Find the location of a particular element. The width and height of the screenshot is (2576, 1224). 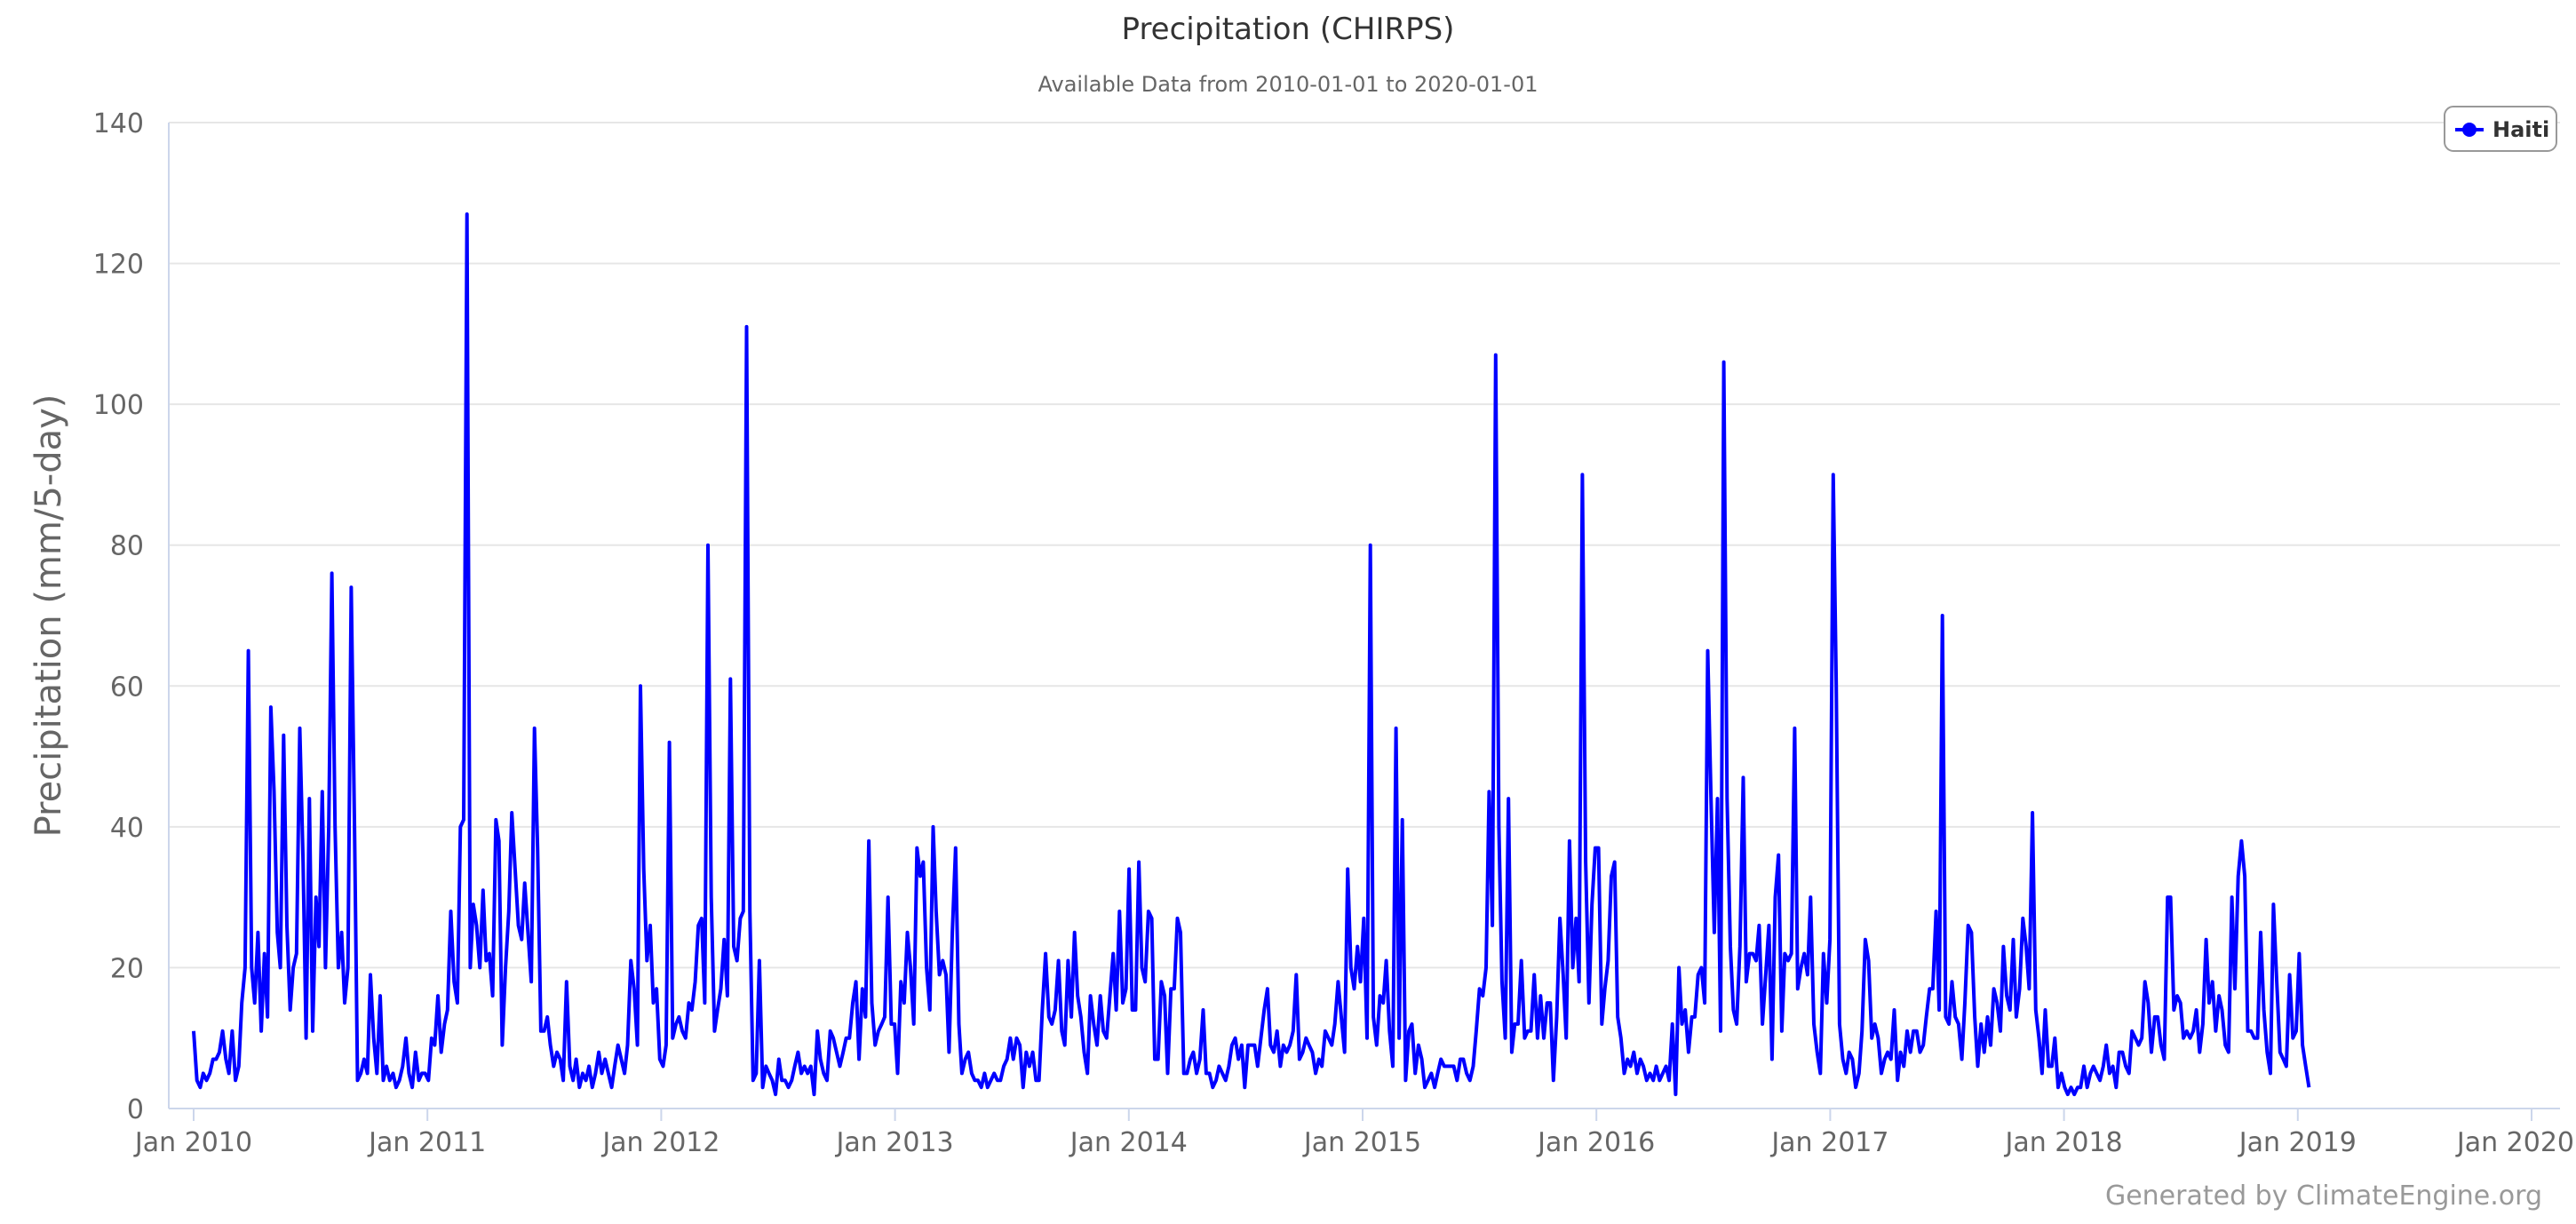

x-tick-label: Jan 2016 is located at coordinates (1595, 1142).